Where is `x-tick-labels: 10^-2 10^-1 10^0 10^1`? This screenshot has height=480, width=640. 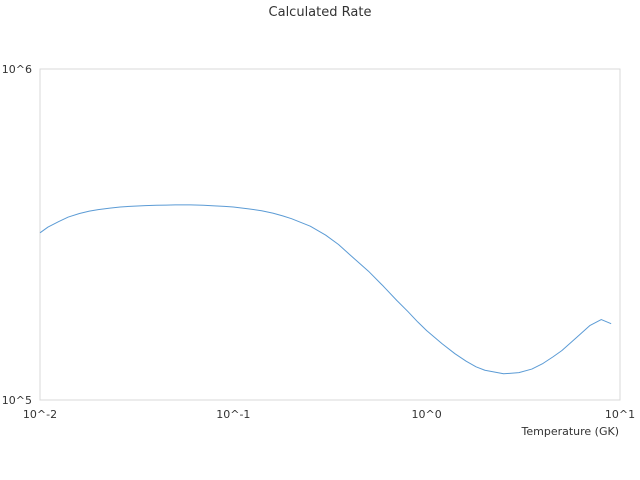 x-tick-labels: 10^-2 10^-1 10^0 10^1 is located at coordinates (329, 414).